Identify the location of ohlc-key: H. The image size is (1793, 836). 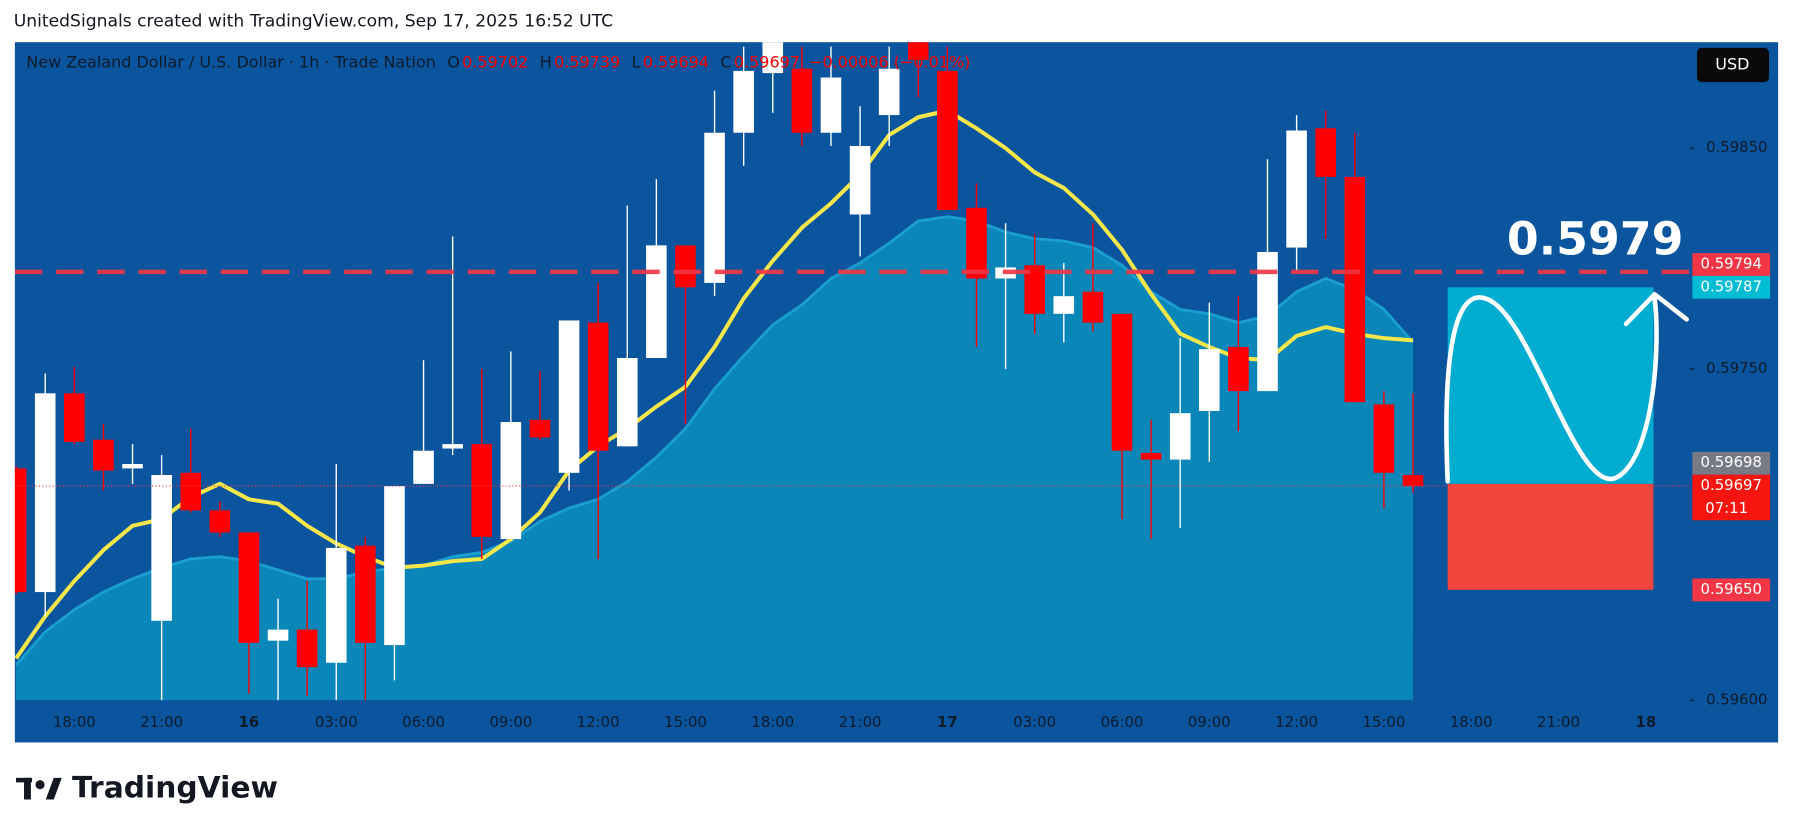
(546, 61).